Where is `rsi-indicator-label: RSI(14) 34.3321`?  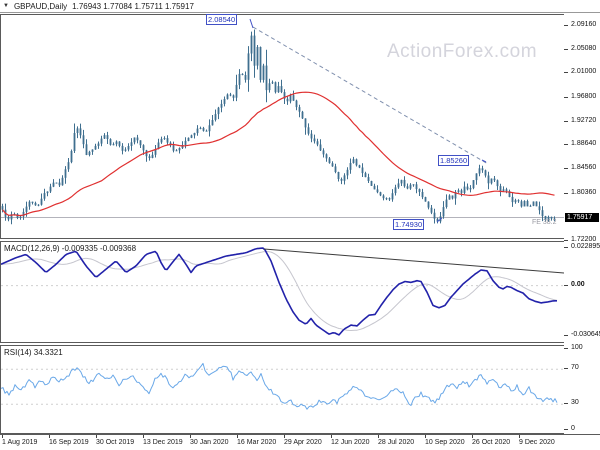 rsi-indicator-label: RSI(14) 34.3321 is located at coordinates (33, 352).